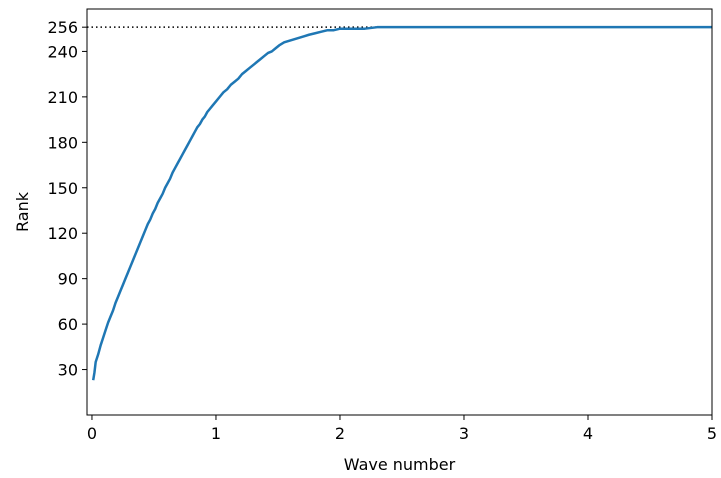 The width and height of the screenshot is (721, 478). Describe the element at coordinates (712, 433) in the screenshot. I see `x-tick-label: 5` at that location.